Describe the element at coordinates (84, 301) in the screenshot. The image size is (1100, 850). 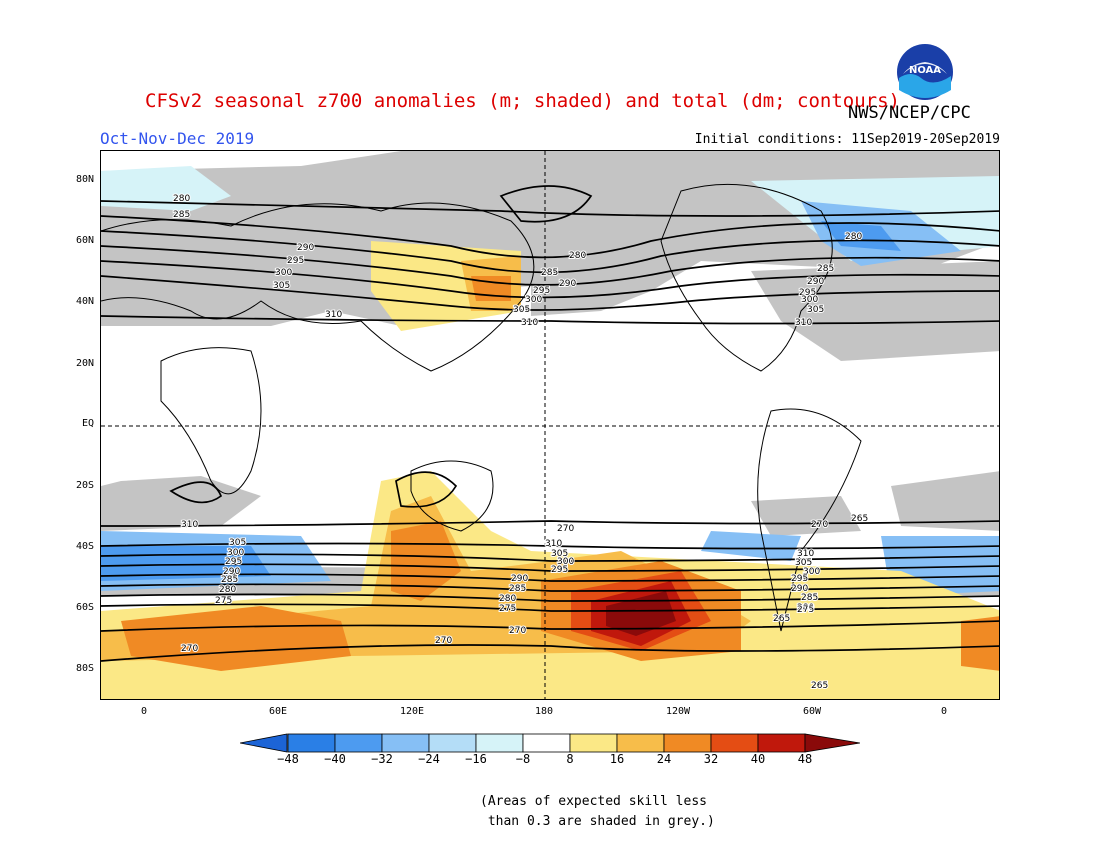
I see `lat-label-40n: 40N` at that location.